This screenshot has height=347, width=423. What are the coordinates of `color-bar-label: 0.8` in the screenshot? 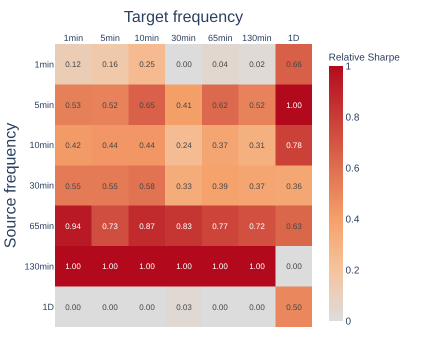 It's located at (353, 118).